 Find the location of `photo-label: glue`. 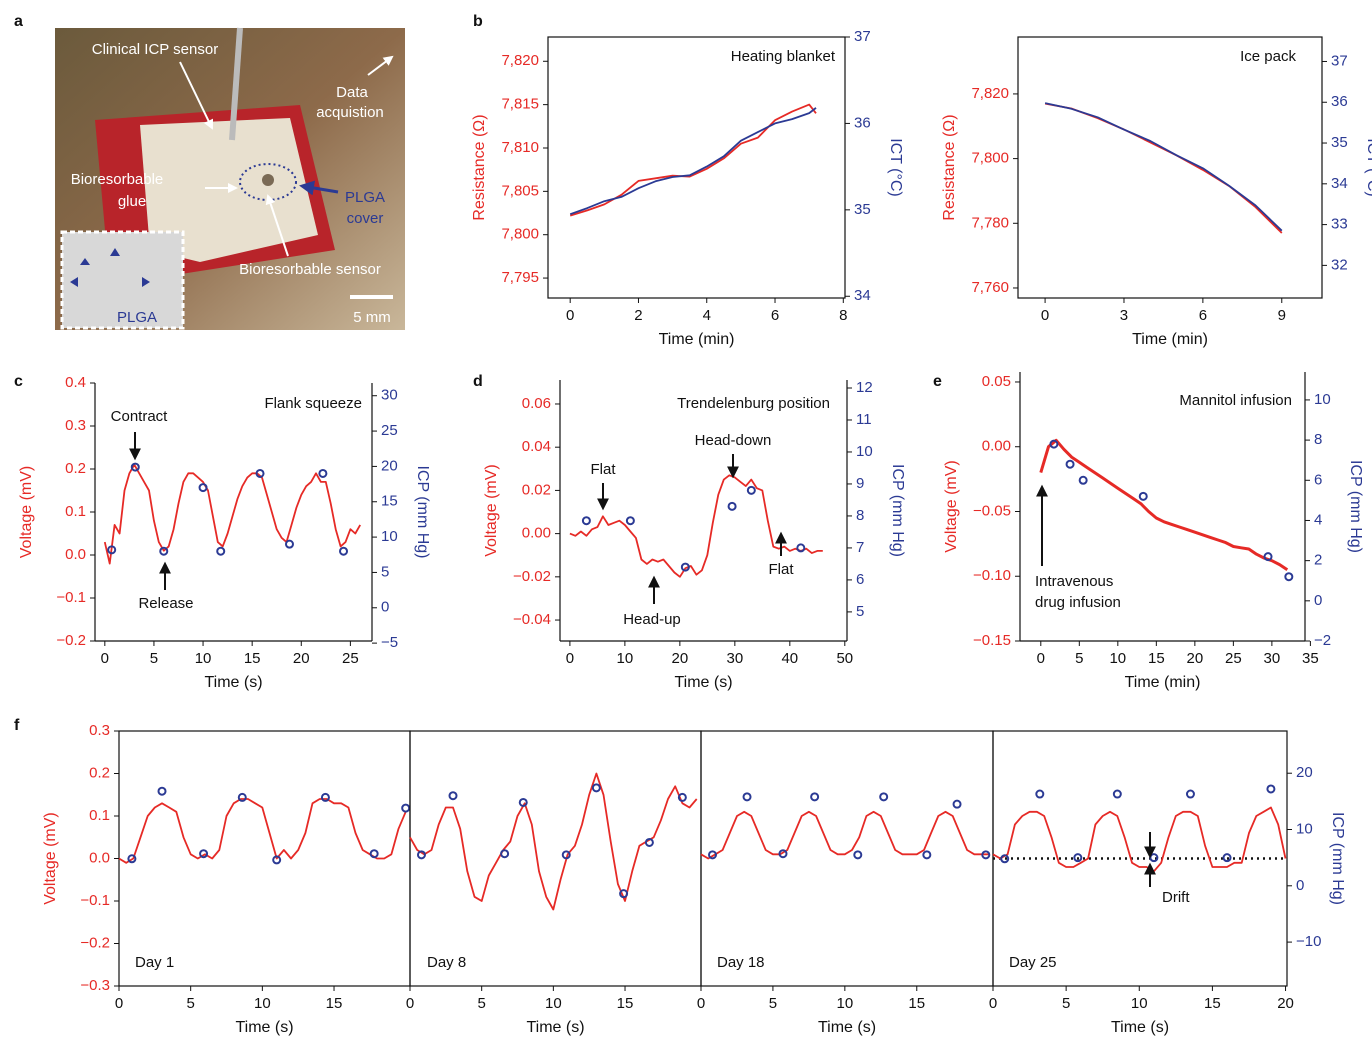

photo-label: glue is located at coordinates (132, 201).